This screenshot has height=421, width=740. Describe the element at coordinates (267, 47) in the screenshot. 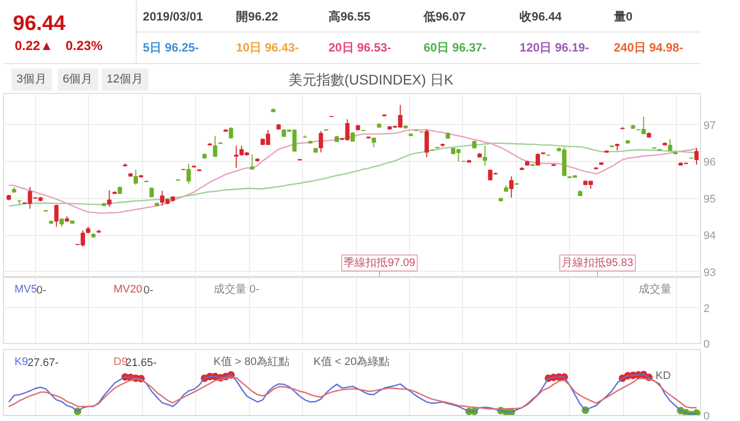

I see `text: 10日 96.43-` at that location.